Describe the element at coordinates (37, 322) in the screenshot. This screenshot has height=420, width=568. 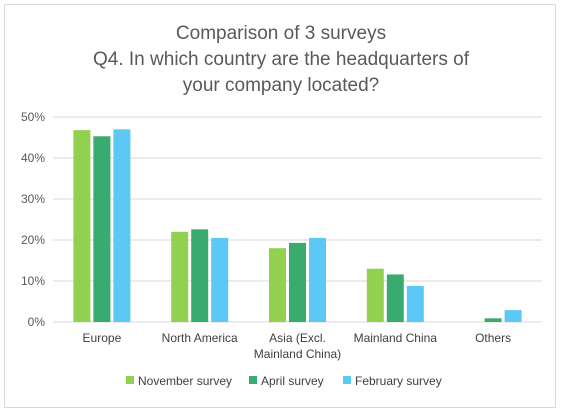
I see `y-tick-label: 0%` at that location.